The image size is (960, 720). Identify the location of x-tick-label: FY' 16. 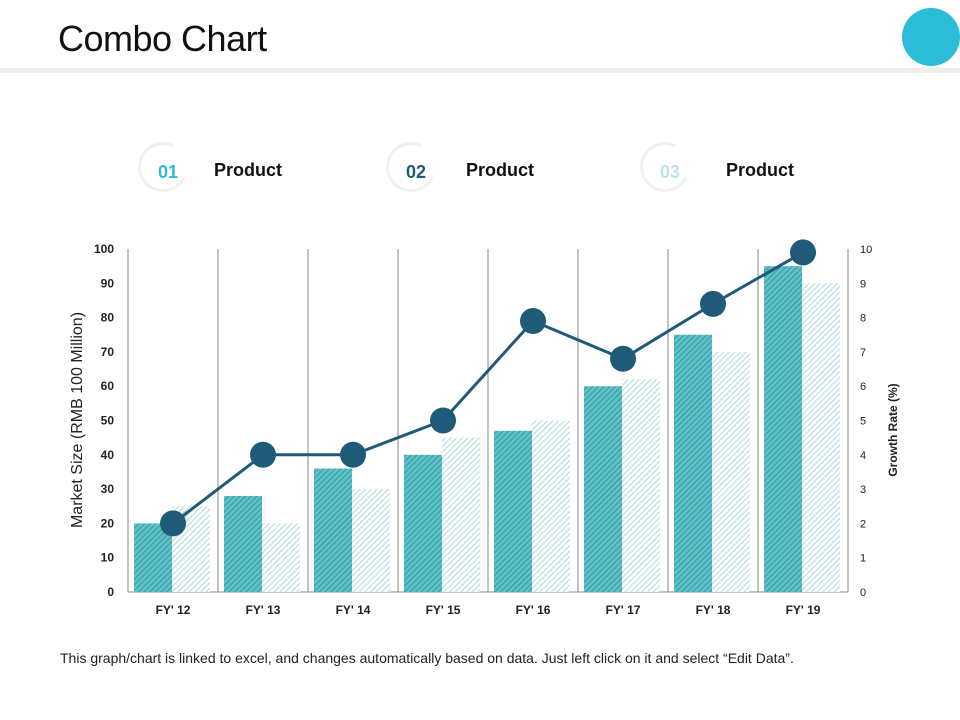
(533, 610).